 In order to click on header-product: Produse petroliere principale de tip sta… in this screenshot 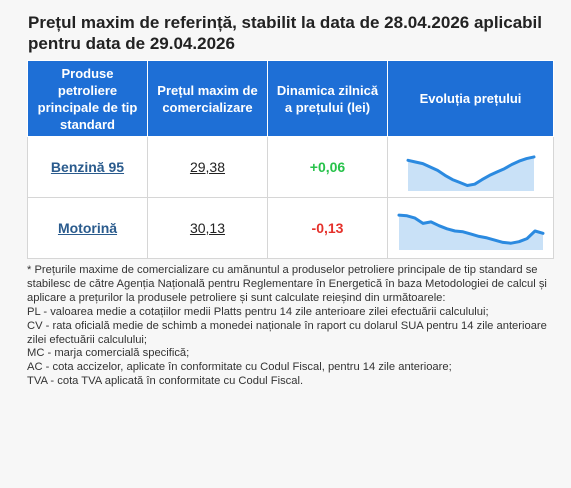, I will do `click(87, 98)`.